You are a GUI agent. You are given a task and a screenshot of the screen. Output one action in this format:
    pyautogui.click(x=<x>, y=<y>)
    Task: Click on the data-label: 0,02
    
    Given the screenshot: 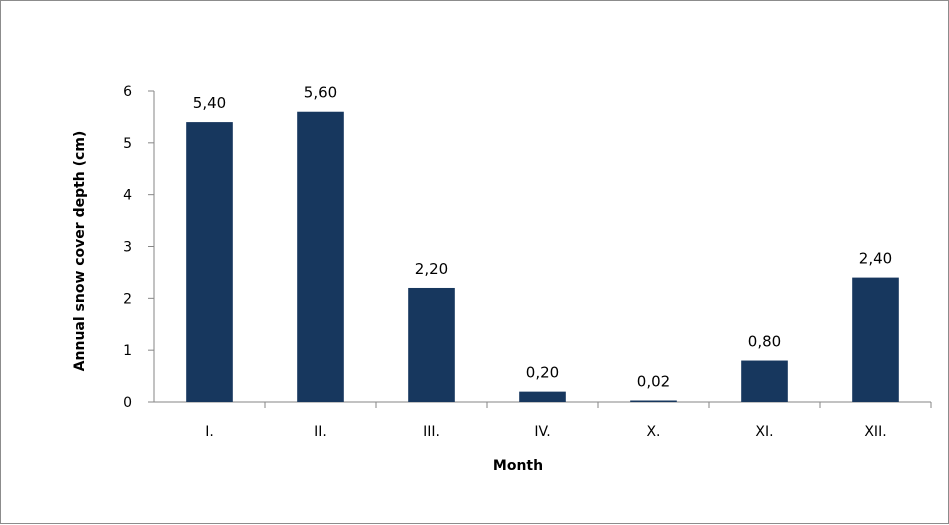 What is the action you would take?
    pyautogui.click(x=653, y=382)
    